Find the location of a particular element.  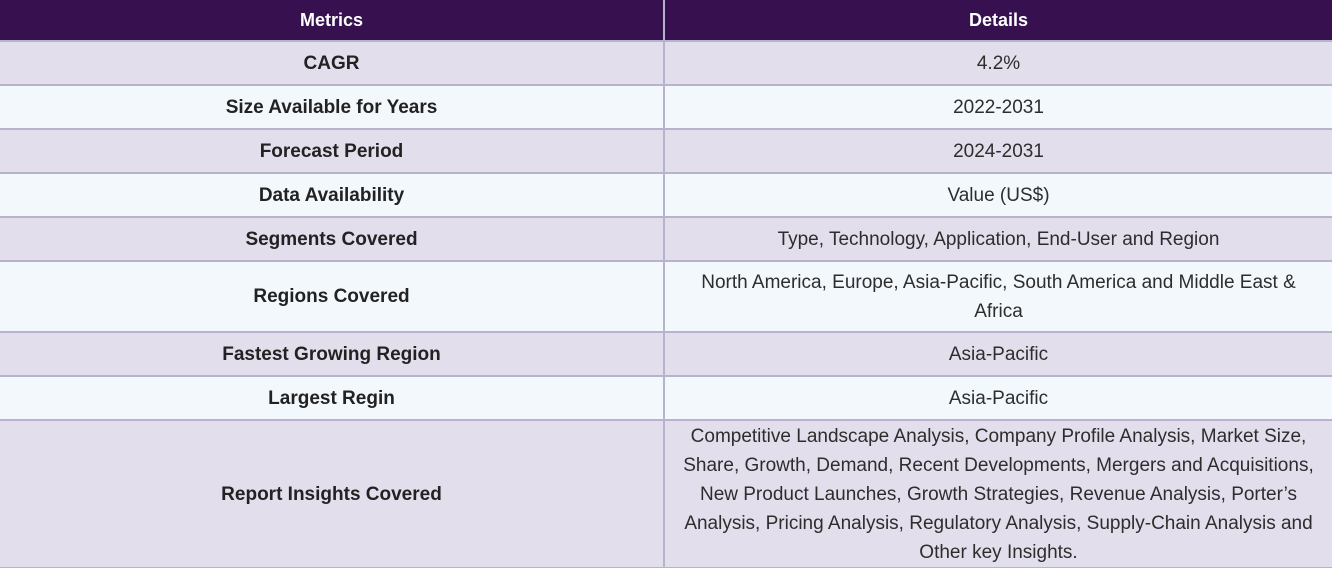

table-row: Data Availability Value (US$) is located at coordinates (666, 195).